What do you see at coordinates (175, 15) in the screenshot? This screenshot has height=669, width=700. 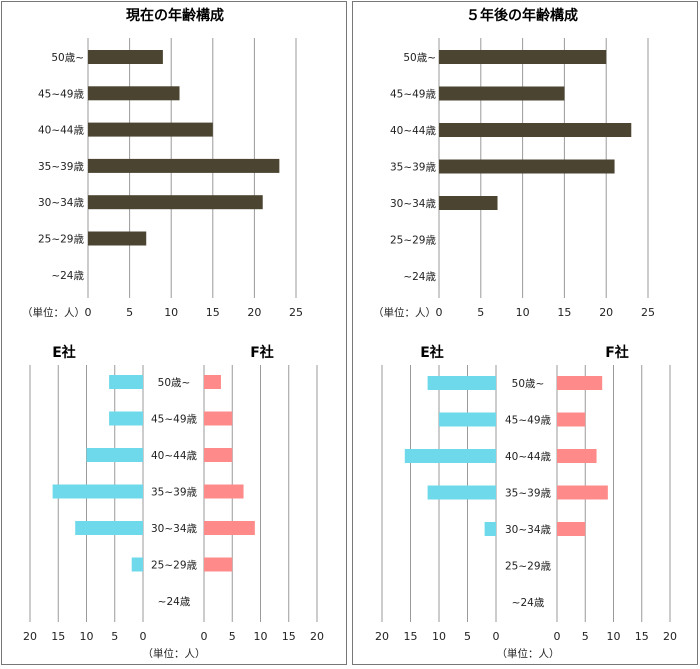 I see `chart-title: 現在の年齢構成` at bounding box center [175, 15].